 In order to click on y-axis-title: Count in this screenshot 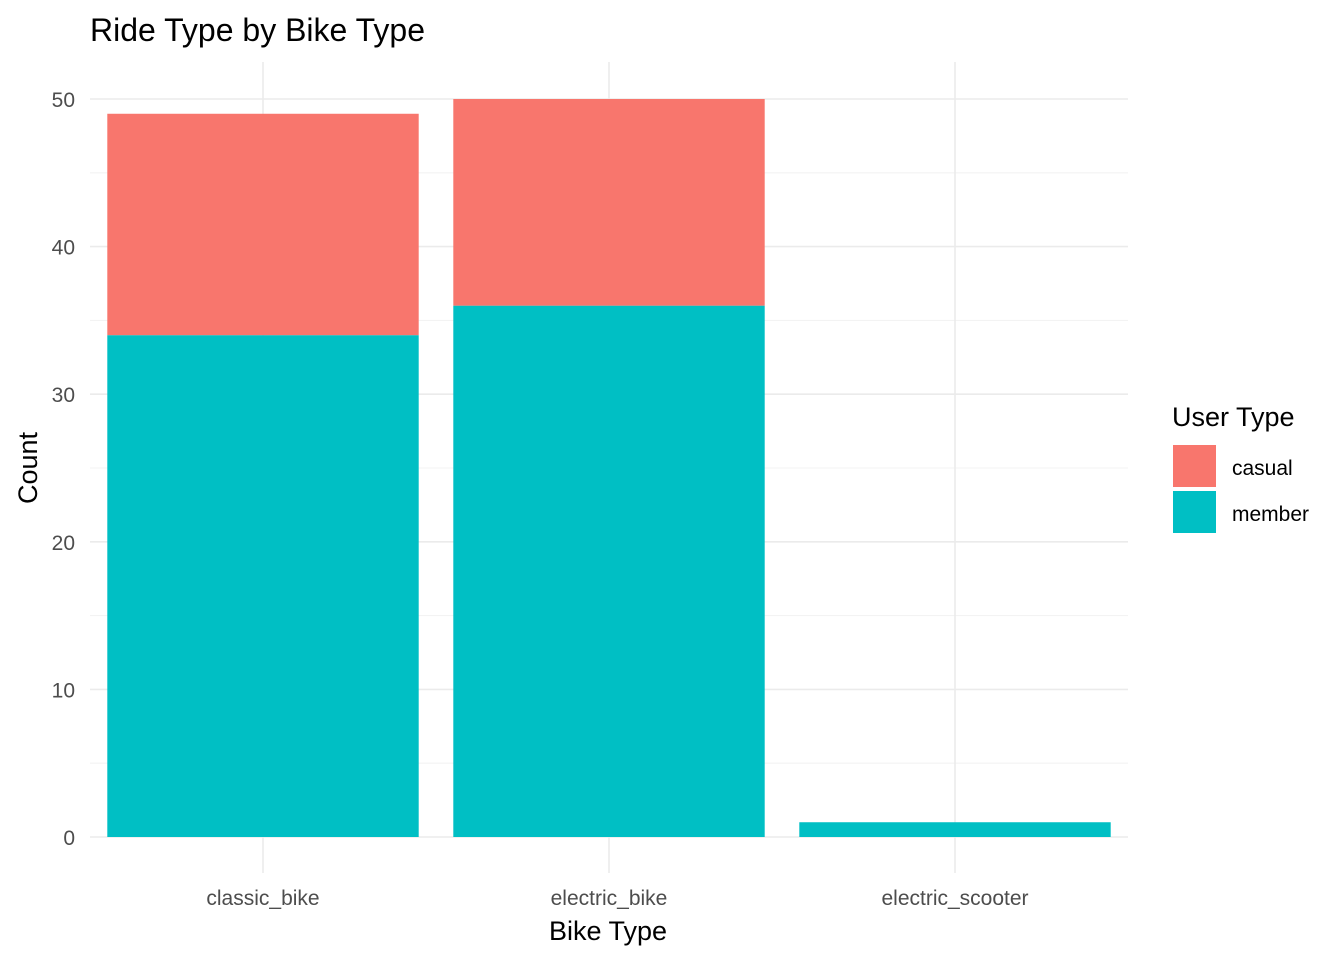, I will do `click(28, 467)`.